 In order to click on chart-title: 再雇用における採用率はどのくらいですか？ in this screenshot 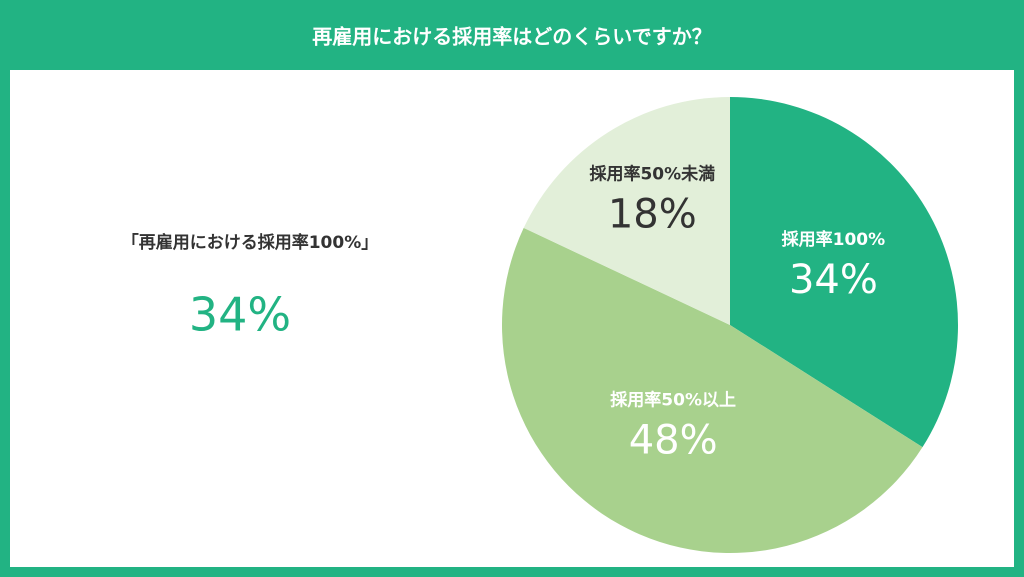, I will do `click(511, 37)`.